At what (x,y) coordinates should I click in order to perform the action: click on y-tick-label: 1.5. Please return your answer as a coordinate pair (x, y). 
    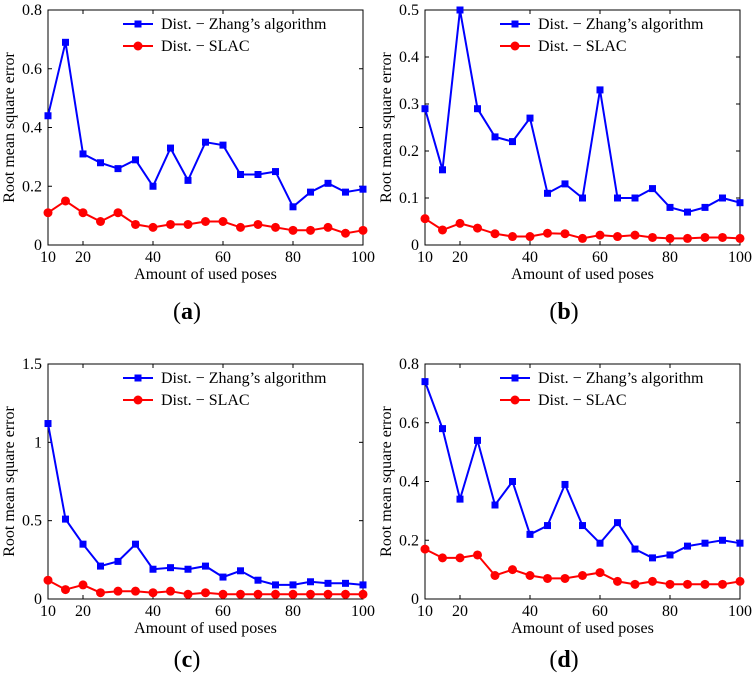
    Looking at the image, I should click on (32, 364).